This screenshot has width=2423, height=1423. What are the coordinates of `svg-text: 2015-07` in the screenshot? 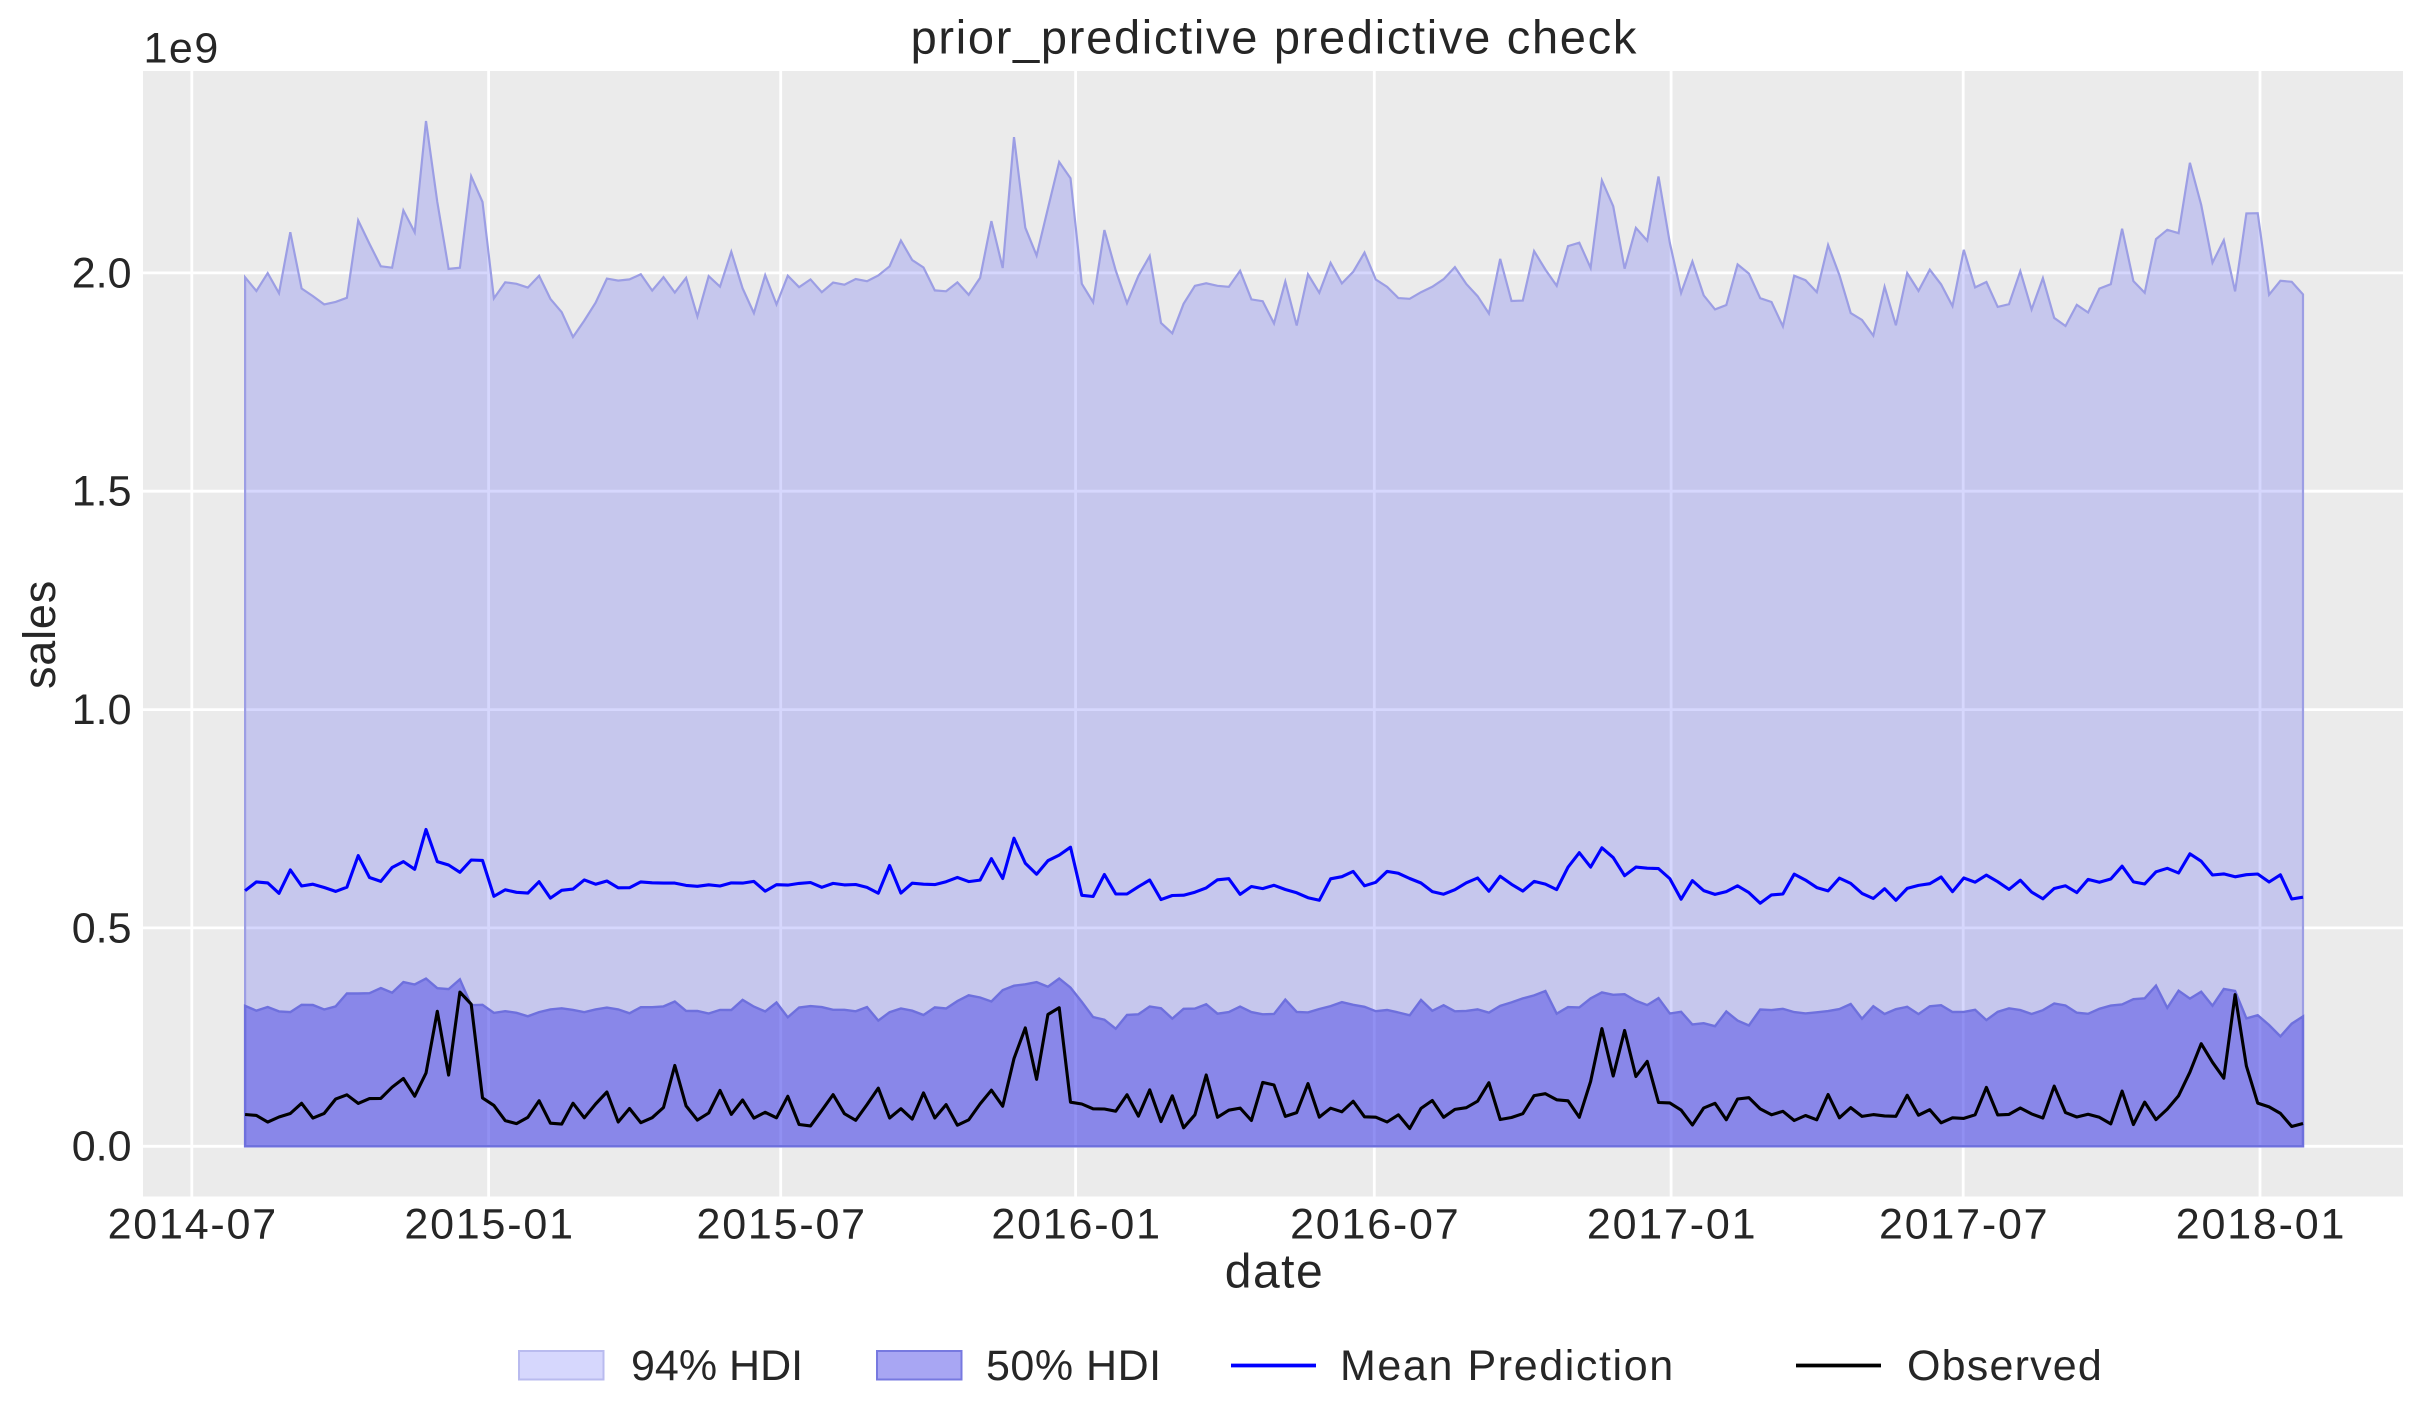 It's located at (781, 1225).